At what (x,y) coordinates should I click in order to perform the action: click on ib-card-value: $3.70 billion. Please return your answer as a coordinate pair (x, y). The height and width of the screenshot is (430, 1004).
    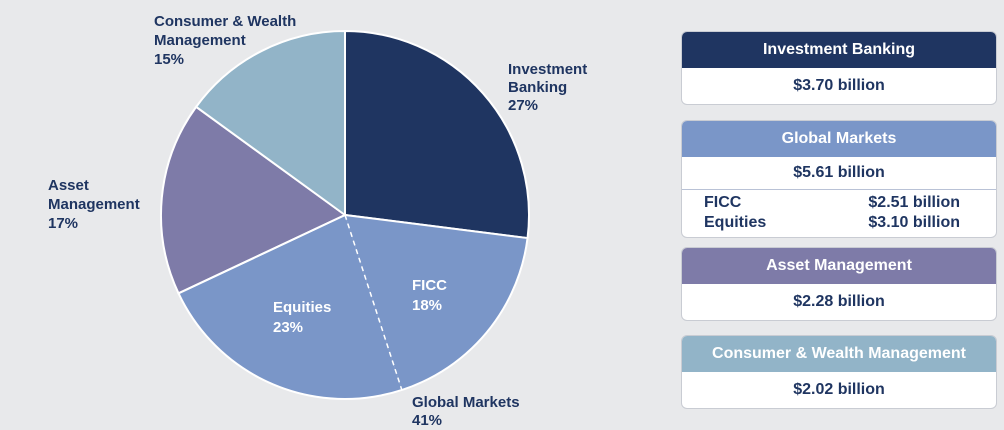
    Looking at the image, I should click on (839, 85).